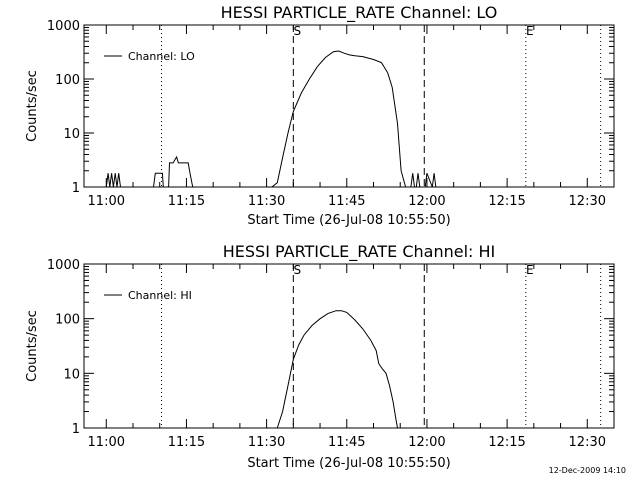  I want to click on chart-title: HESSI PARTICLE_RATE Channel: LO, so click(359, 13).